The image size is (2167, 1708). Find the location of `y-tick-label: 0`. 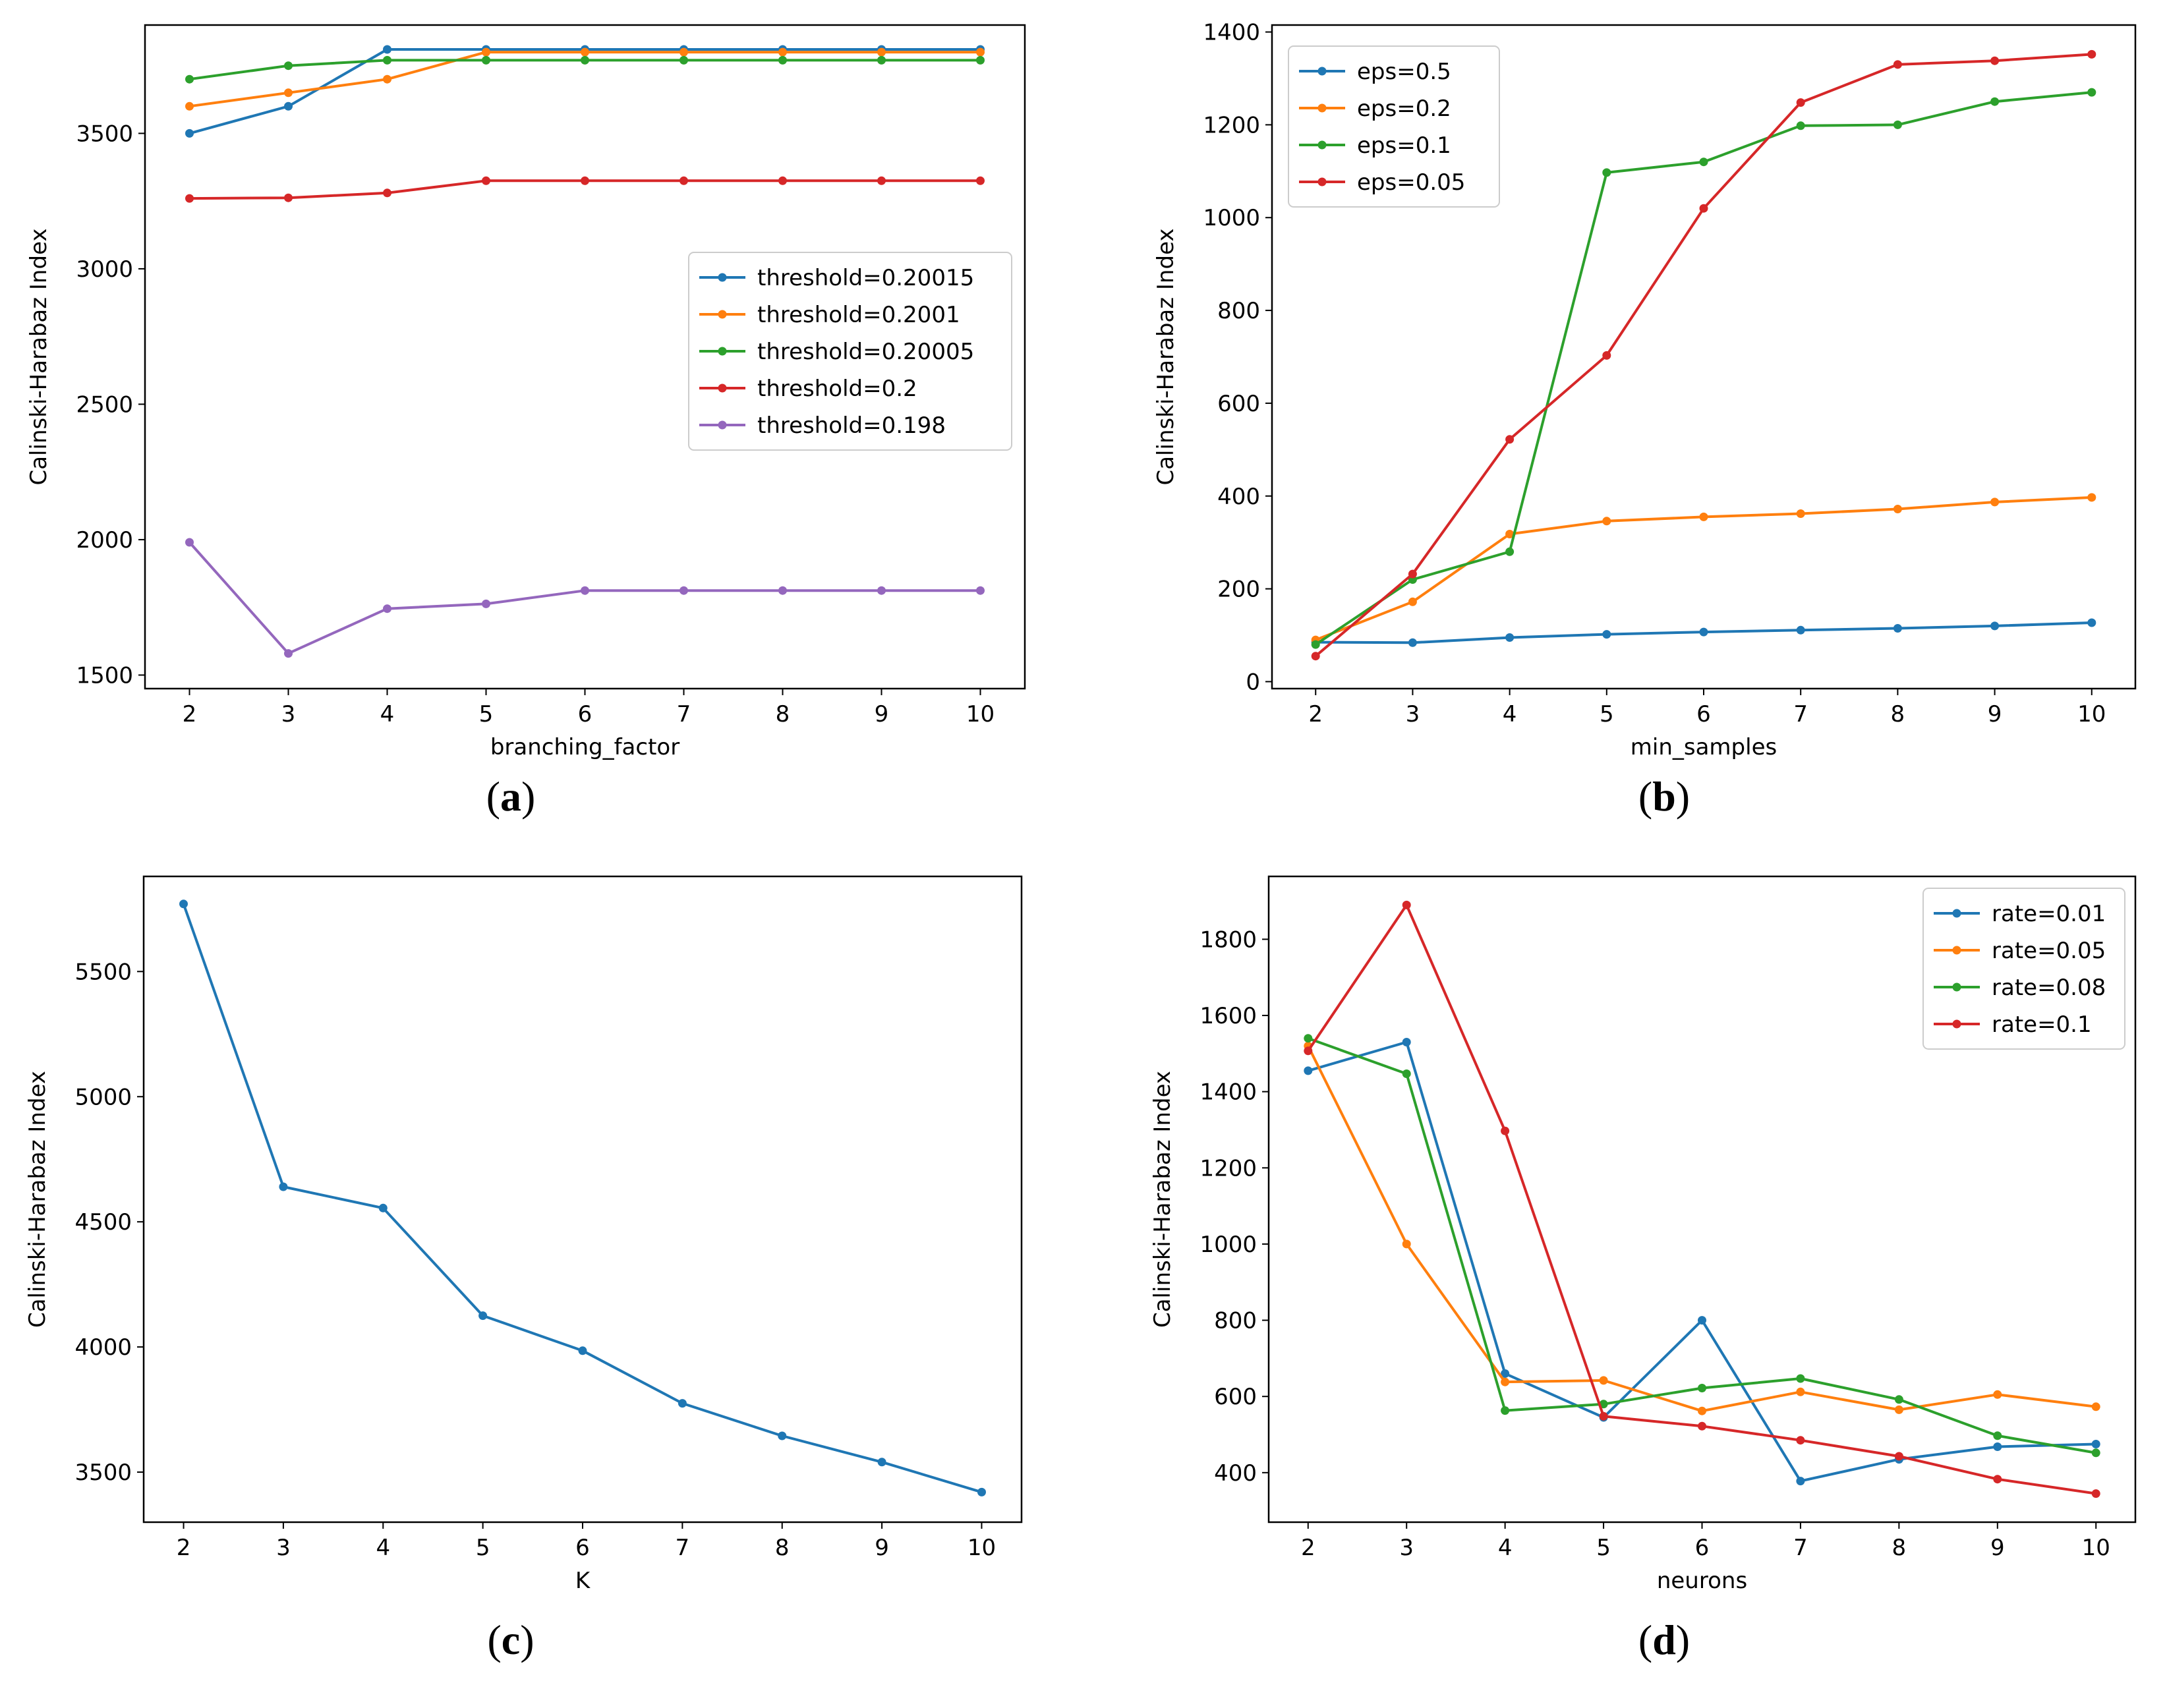

y-tick-label: 0 is located at coordinates (1253, 682).